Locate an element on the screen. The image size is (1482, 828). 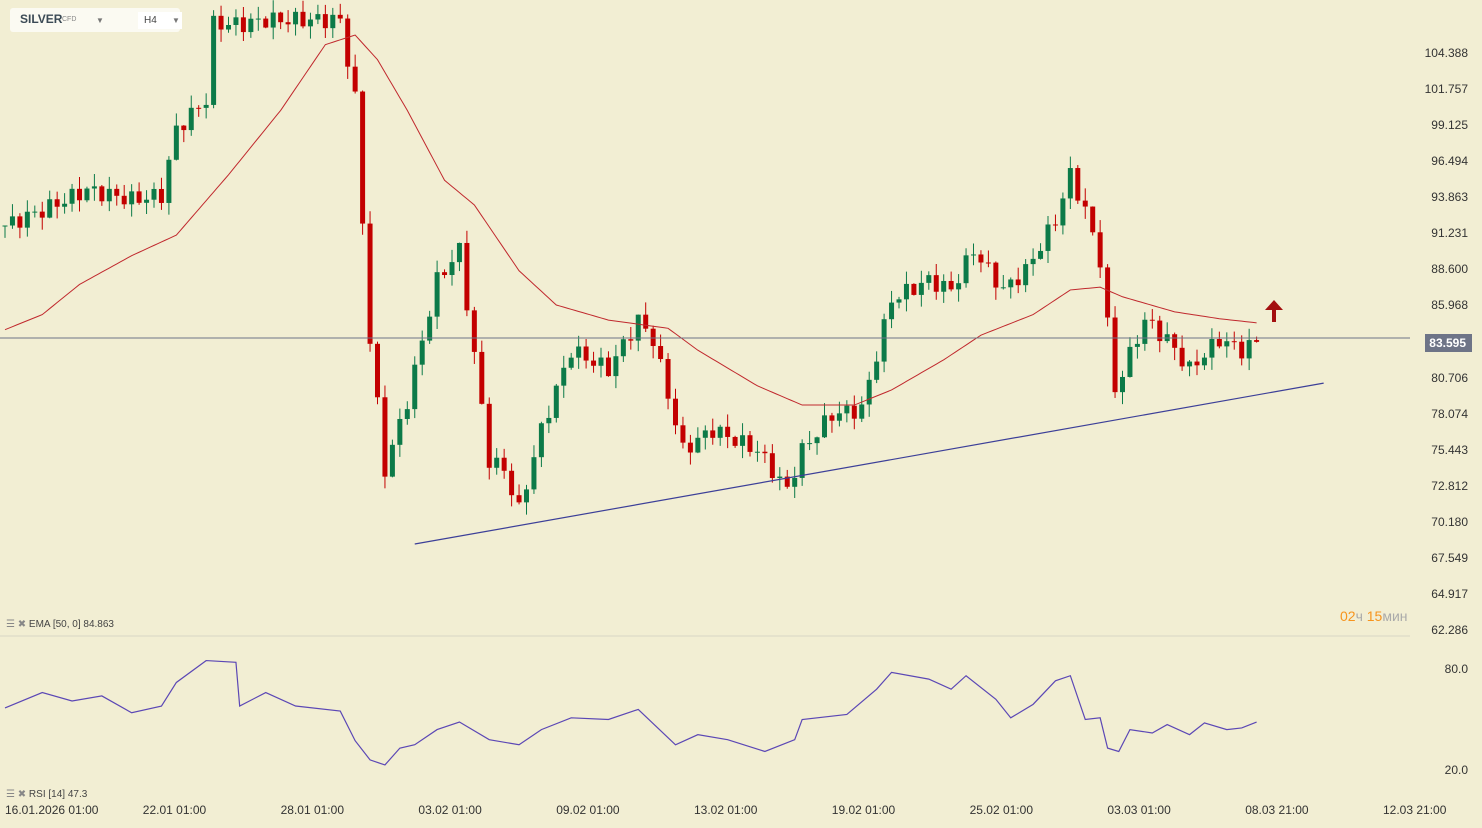
price-axis-label: 78.074 is located at coordinates (1449, 413).